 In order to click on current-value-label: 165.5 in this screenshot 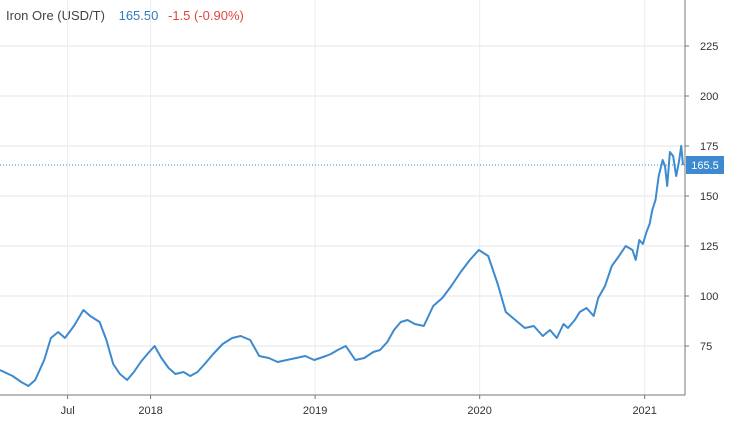, I will do `click(705, 166)`.